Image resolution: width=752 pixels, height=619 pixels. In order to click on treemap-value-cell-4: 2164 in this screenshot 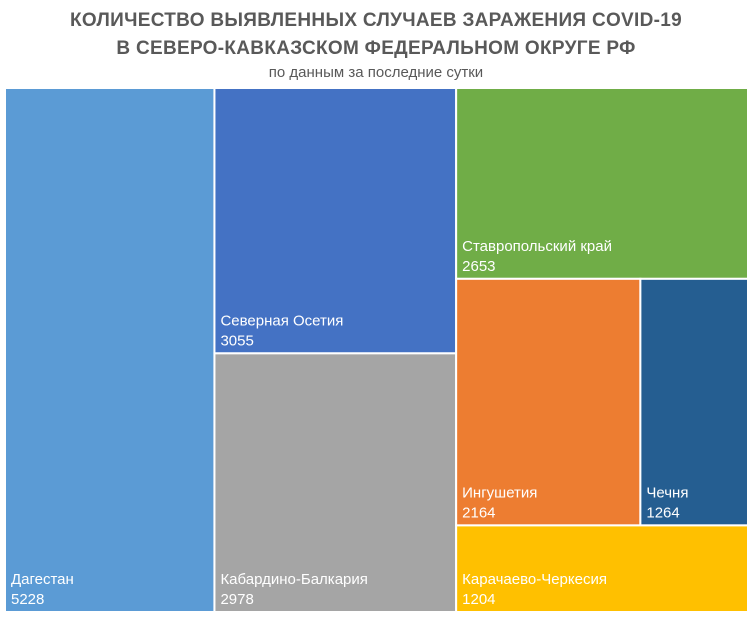, I will do `click(478, 512)`.